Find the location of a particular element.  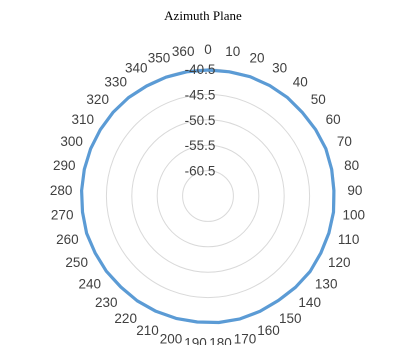

radial-tick-label: -55.5 is located at coordinates (200, 145).